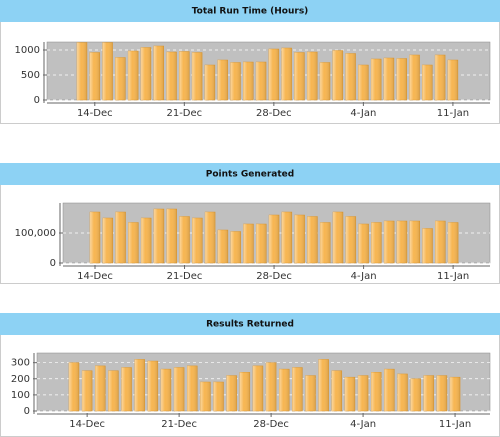  I want to click on y-tick-label: 1000, so click(27, 50).